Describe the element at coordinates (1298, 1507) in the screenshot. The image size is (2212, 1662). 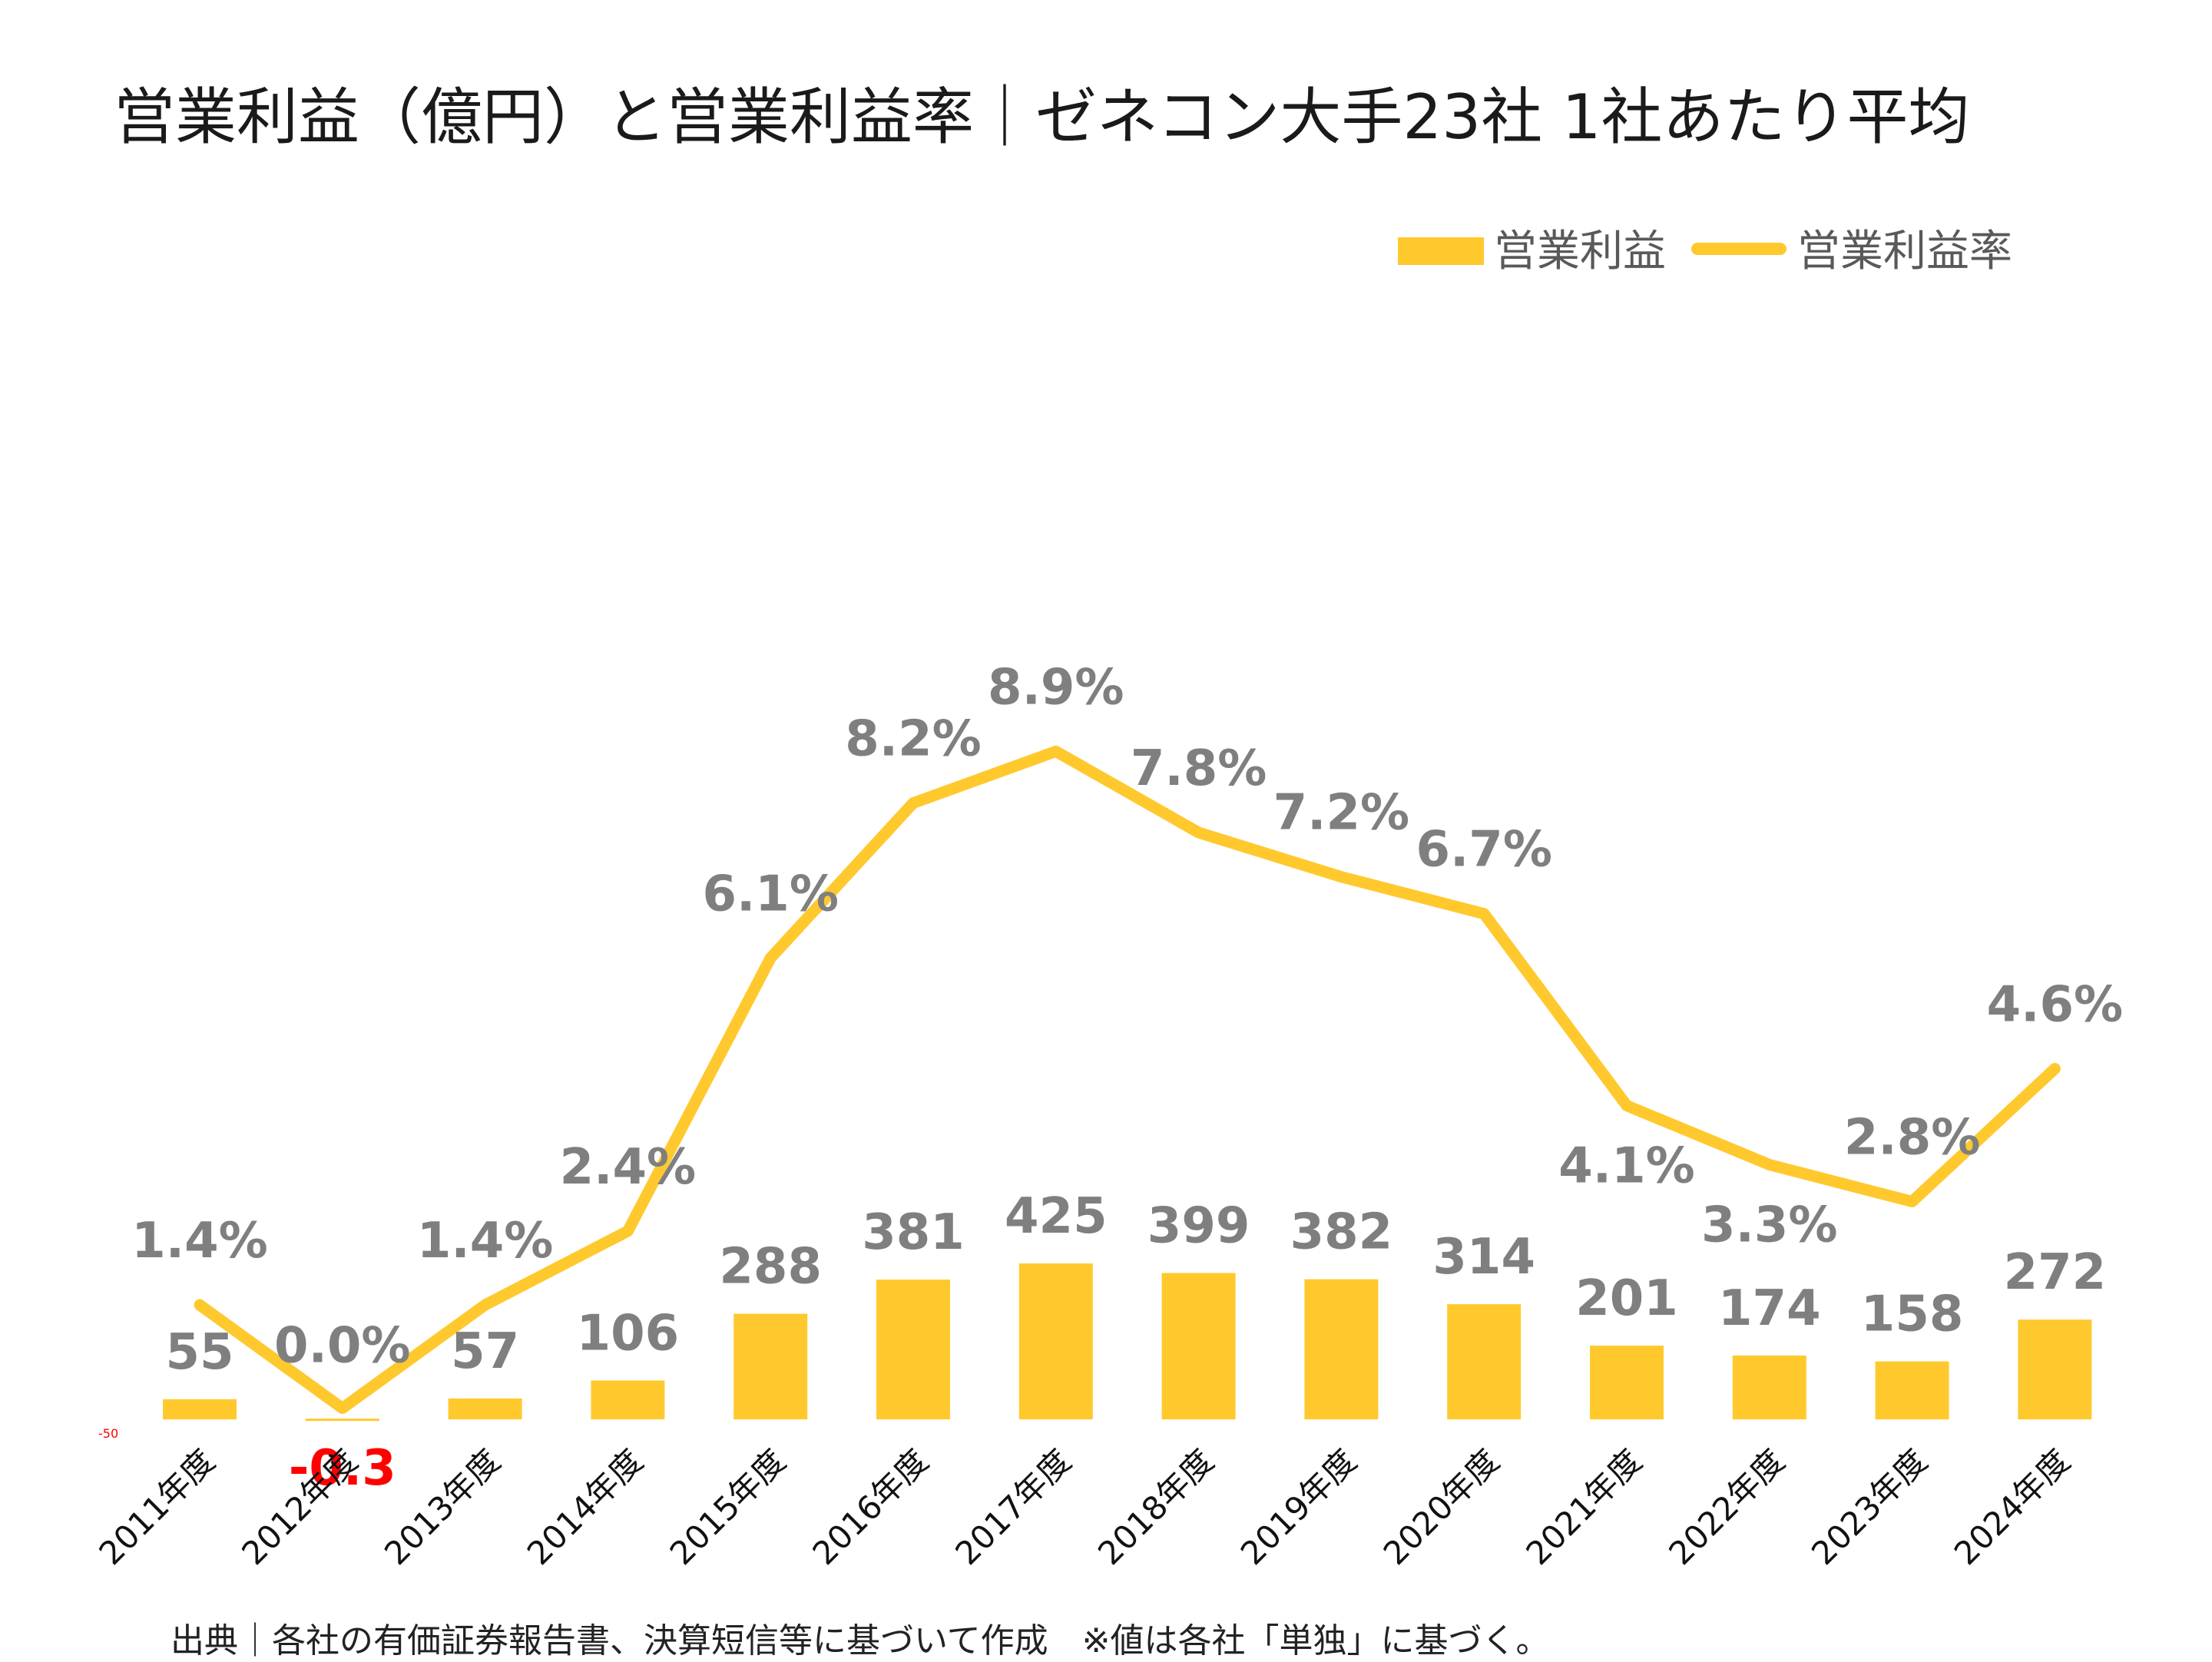
I see `x-tick-label: 2019年度` at that location.